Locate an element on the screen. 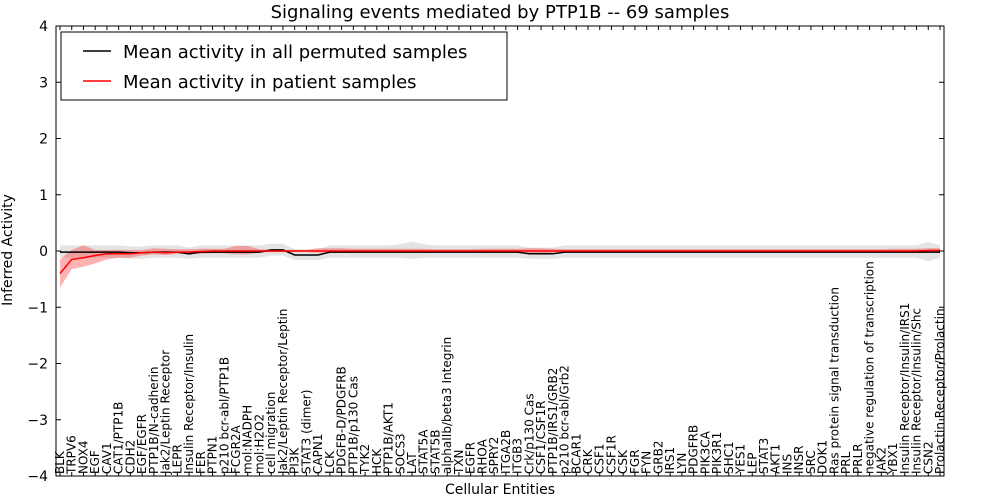 The image size is (1000, 500). x-tick-label: CSN2 is located at coordinates (928, 457).